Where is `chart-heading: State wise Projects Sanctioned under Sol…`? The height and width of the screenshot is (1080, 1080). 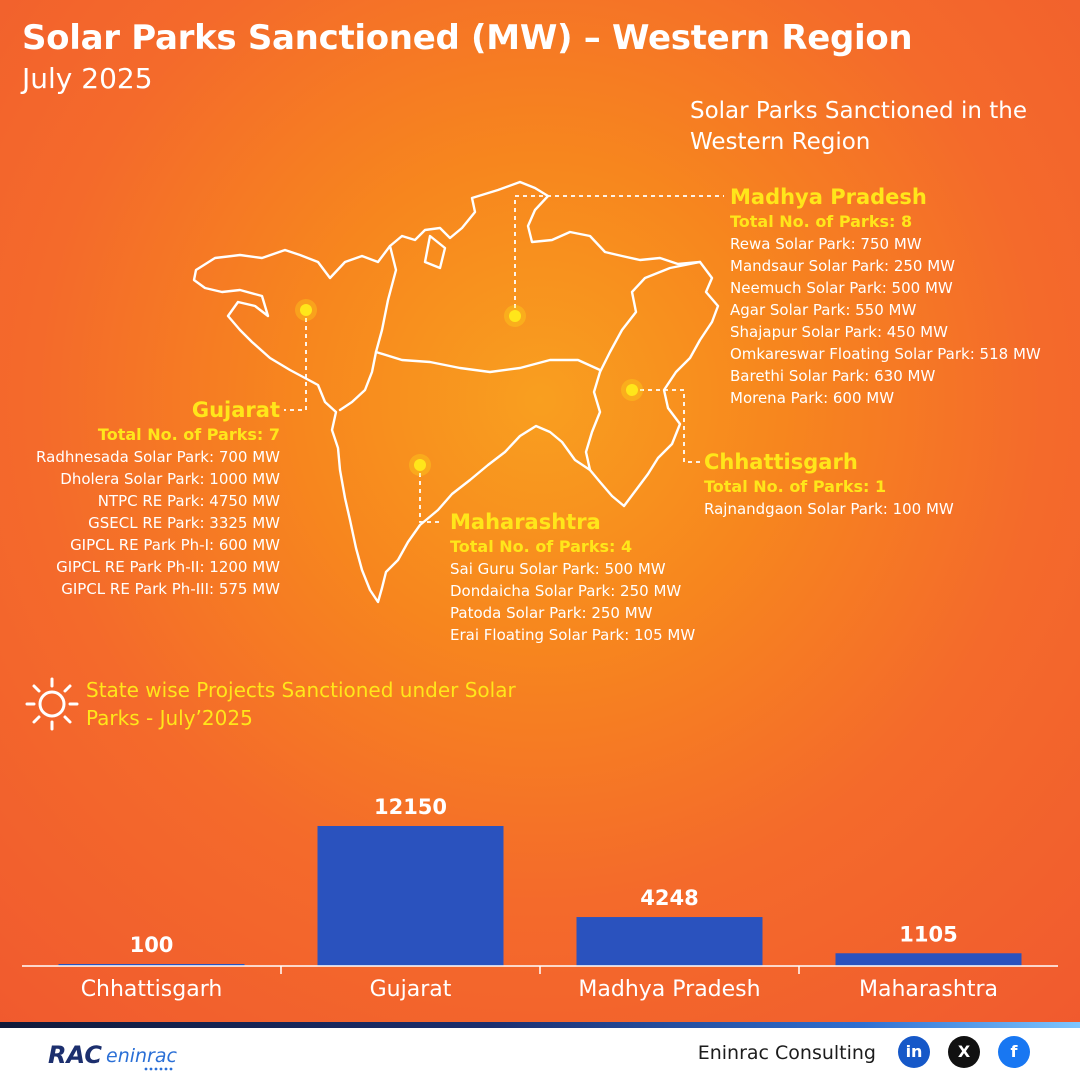
chart-heading: State wise Projects Sanctioned under Sol… is located at coordinates (301, 704).